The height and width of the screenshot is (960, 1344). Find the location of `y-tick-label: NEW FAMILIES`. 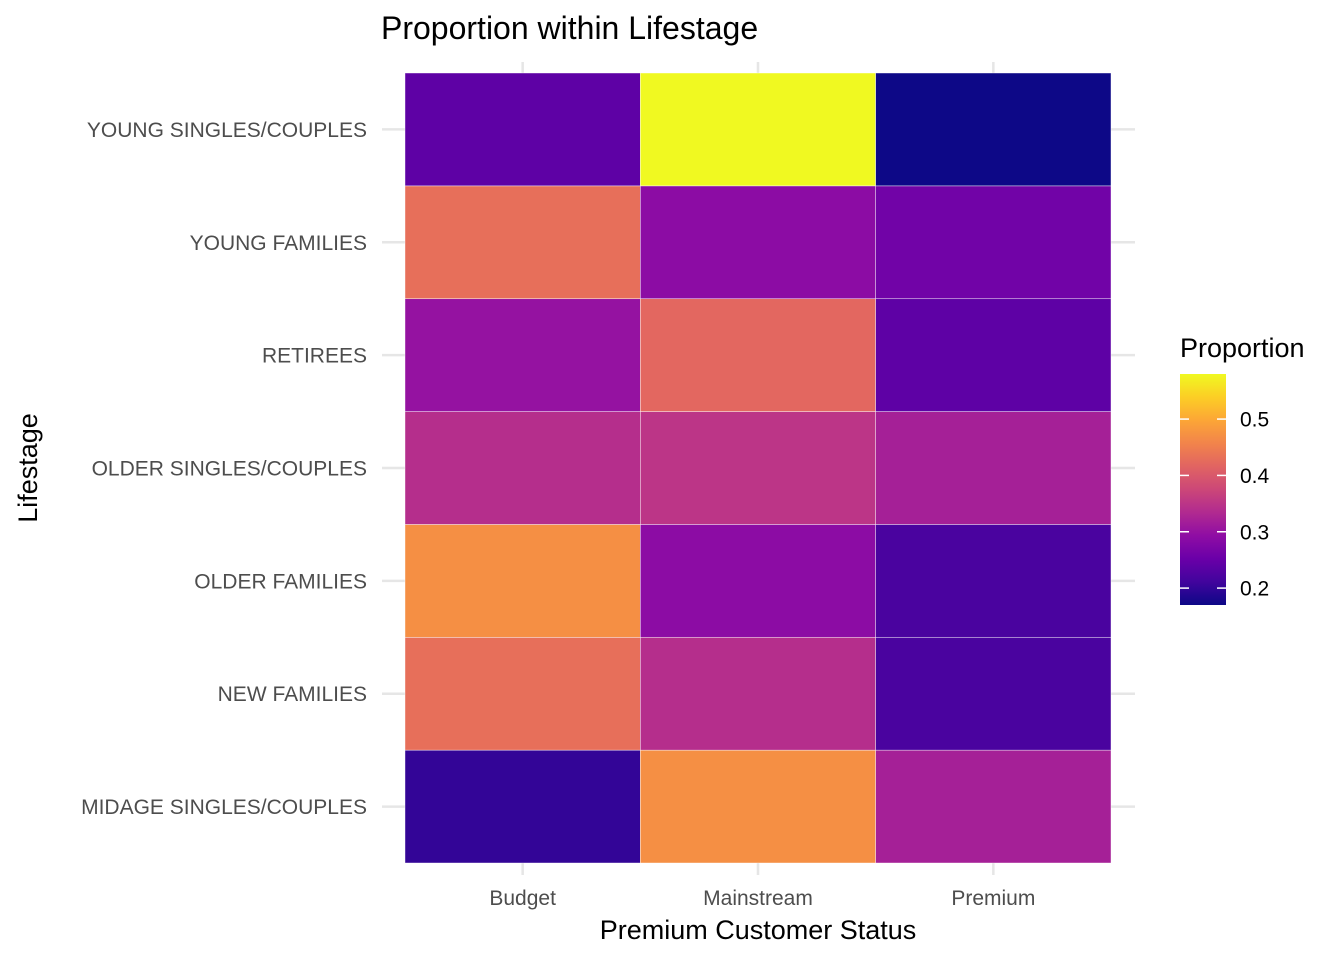

y-tick-label: NEW FAMILIES is located at coordinates (292, 694).